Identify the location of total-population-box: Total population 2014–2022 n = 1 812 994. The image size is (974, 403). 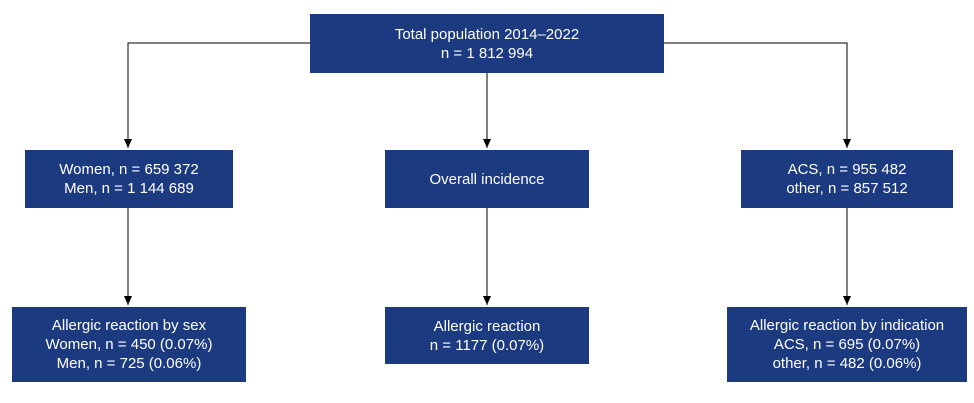
(487, 43).